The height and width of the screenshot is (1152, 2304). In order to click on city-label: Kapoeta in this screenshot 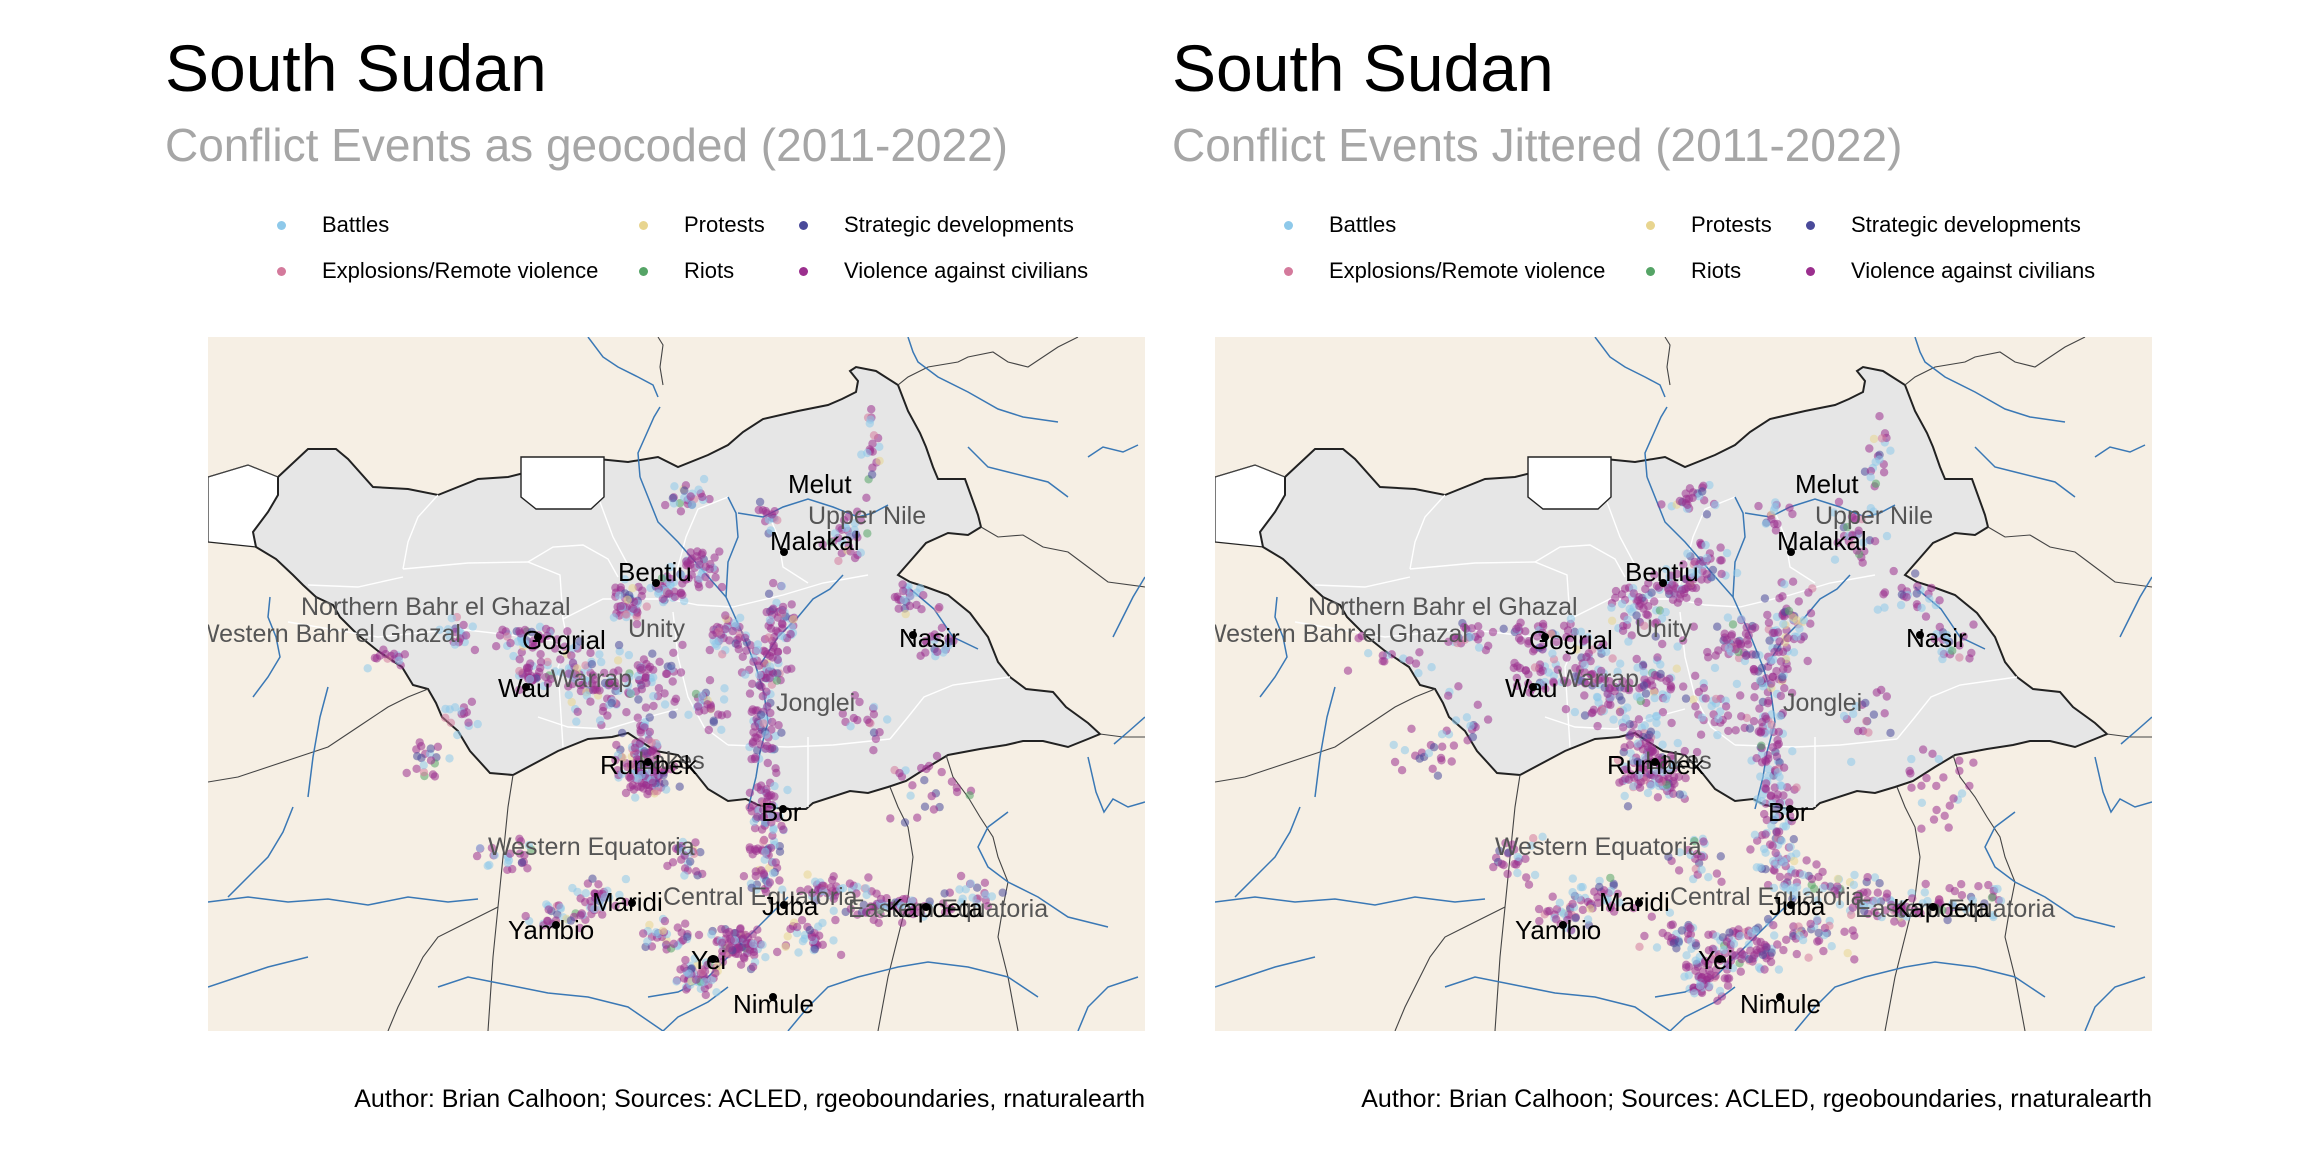, I will do `click(934, 908)`.